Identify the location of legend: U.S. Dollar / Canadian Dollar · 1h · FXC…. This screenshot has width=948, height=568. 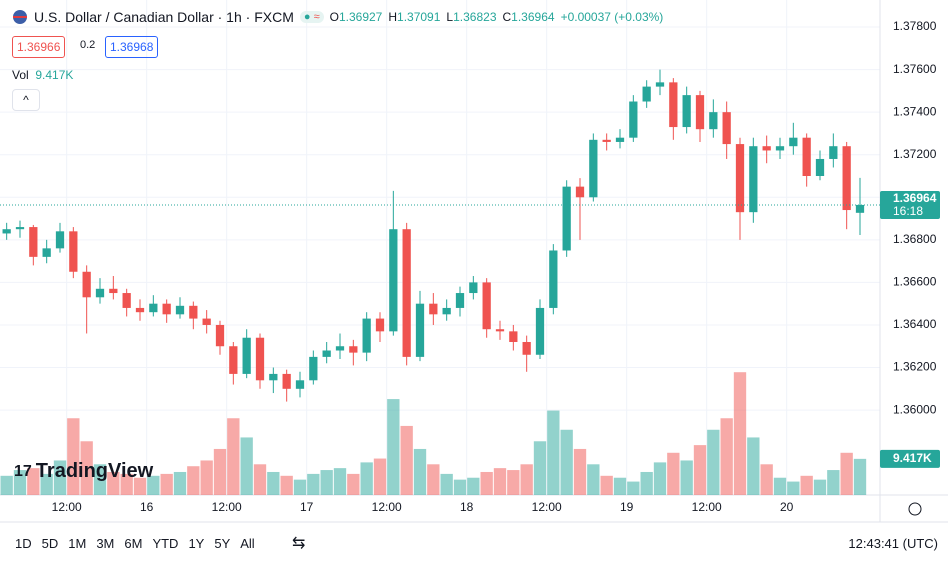
(337, 17).